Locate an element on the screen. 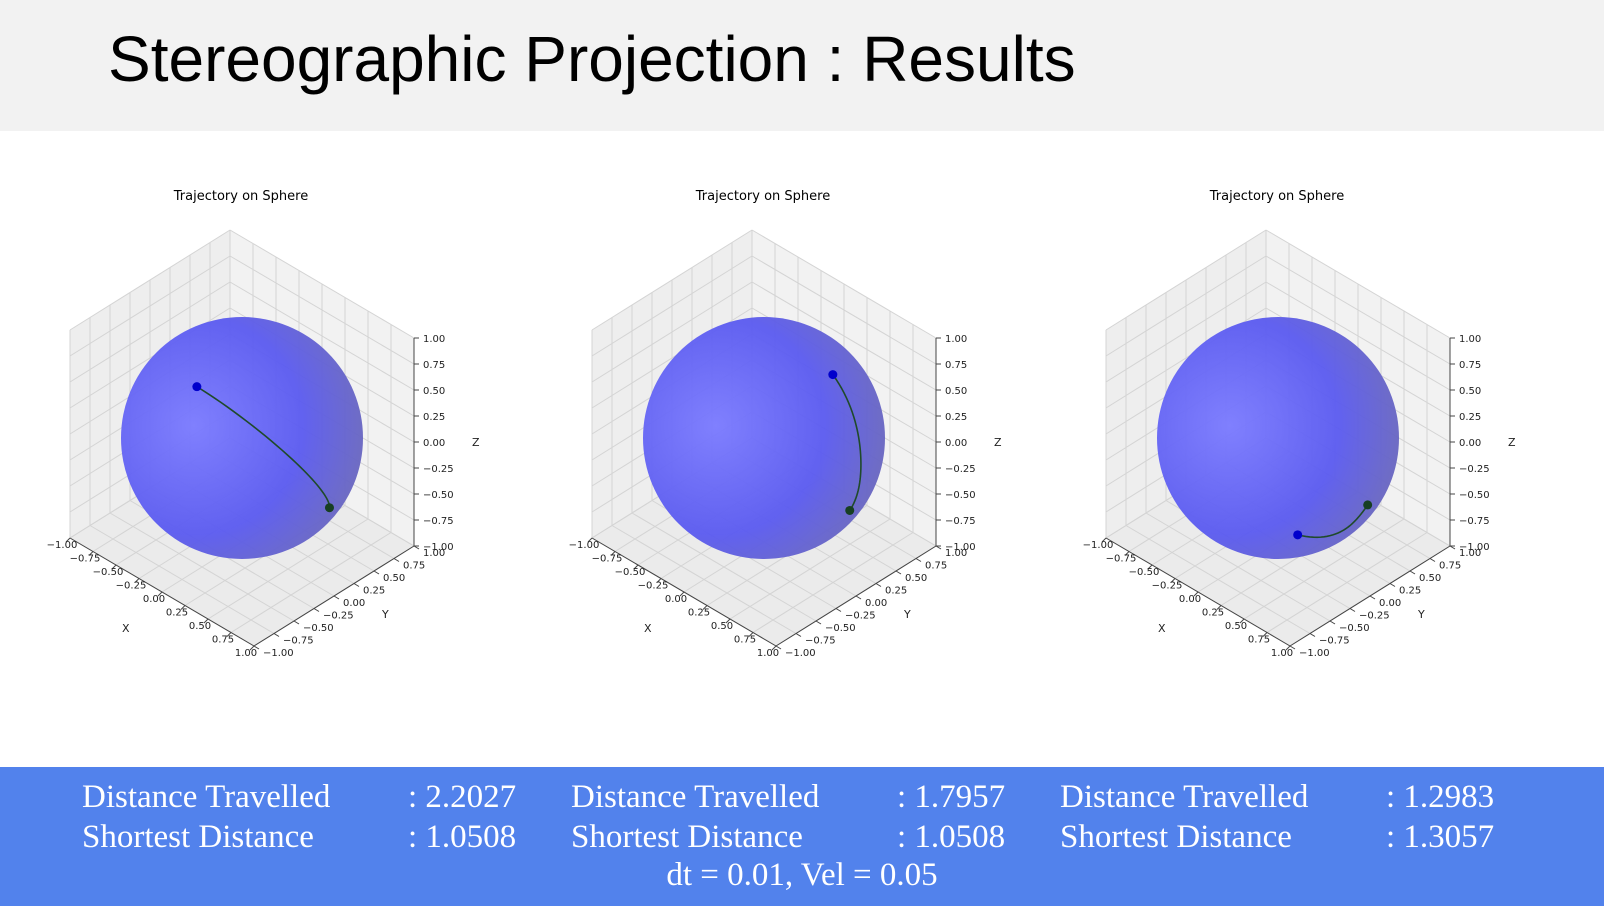 The image size is (1604, 906). y-tick-label: 1.00 is located at coordinates (956, 553).